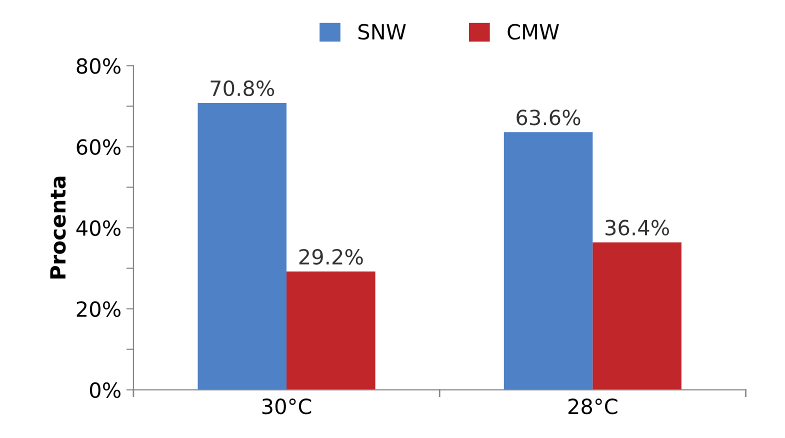  Describe the element at coordinates (242, 88) in the screenshot. I see `data-label: 70.8%` at that location.